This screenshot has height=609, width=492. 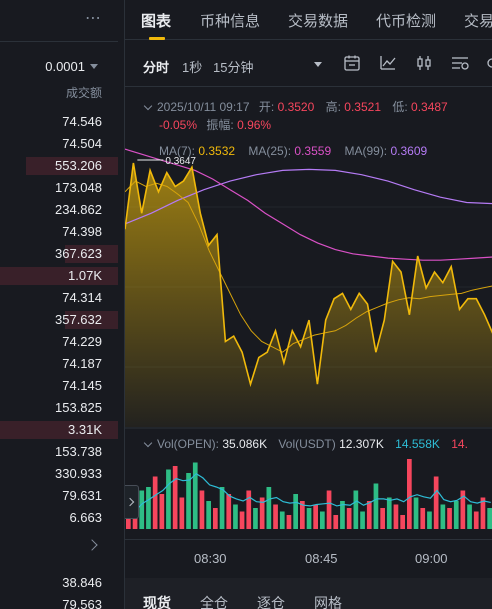 I want to click on book-row: 553.206, so click(x=59, y=166).